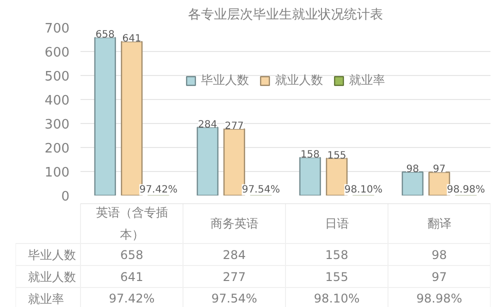 This screenshot has width=496, height=307. I want to click on text: 98.98%, so click(465, 190).